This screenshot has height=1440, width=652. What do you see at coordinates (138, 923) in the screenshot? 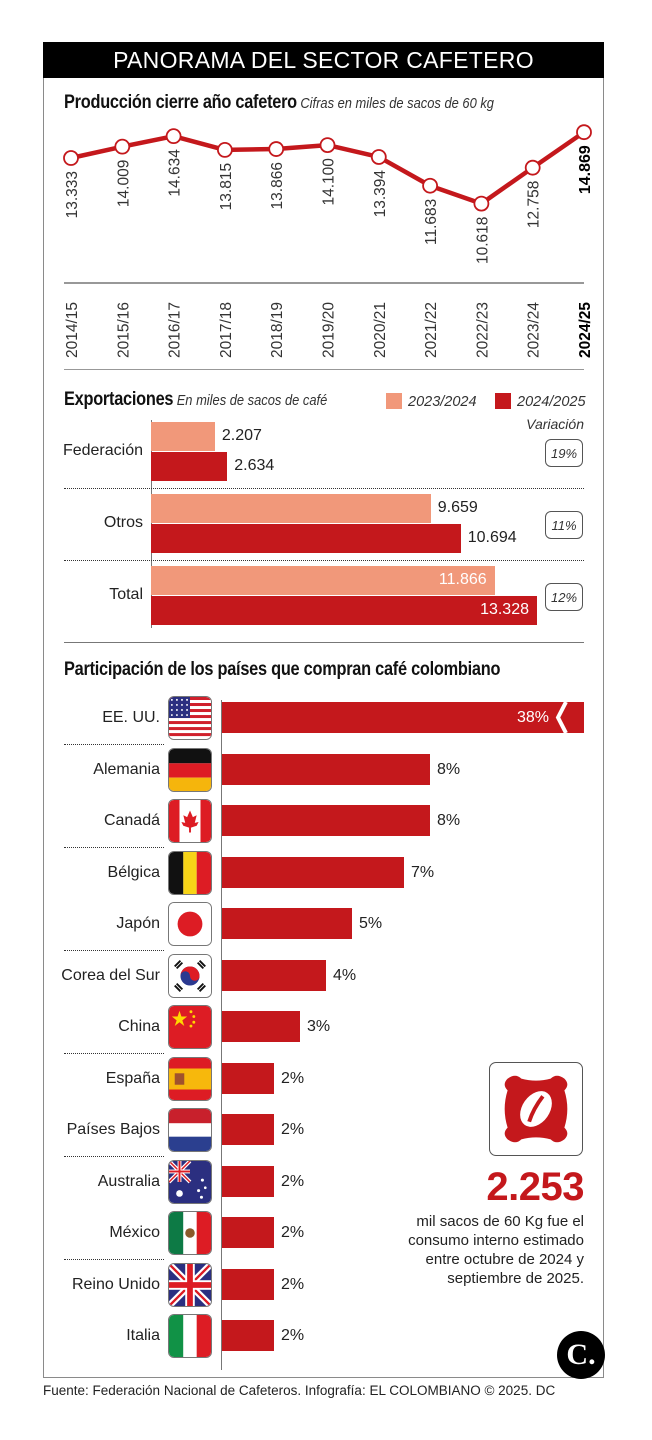
I see `country-label: Japón` at bounding box center [138, 923].